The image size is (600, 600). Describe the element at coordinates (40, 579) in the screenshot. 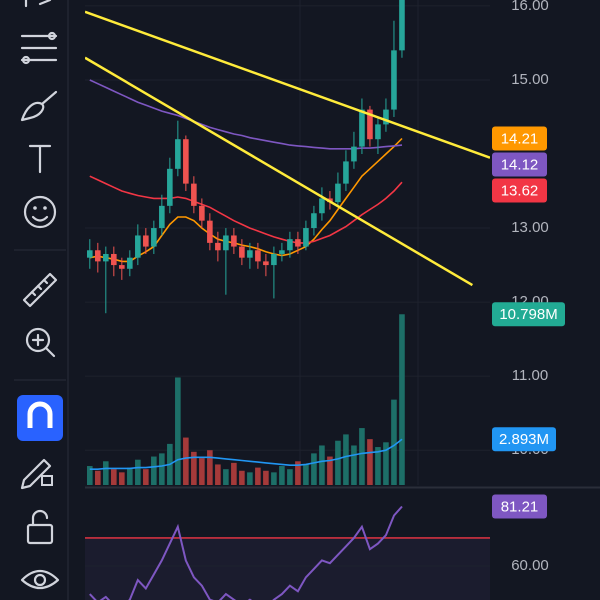

I see `tool-eye-icon` at that location.